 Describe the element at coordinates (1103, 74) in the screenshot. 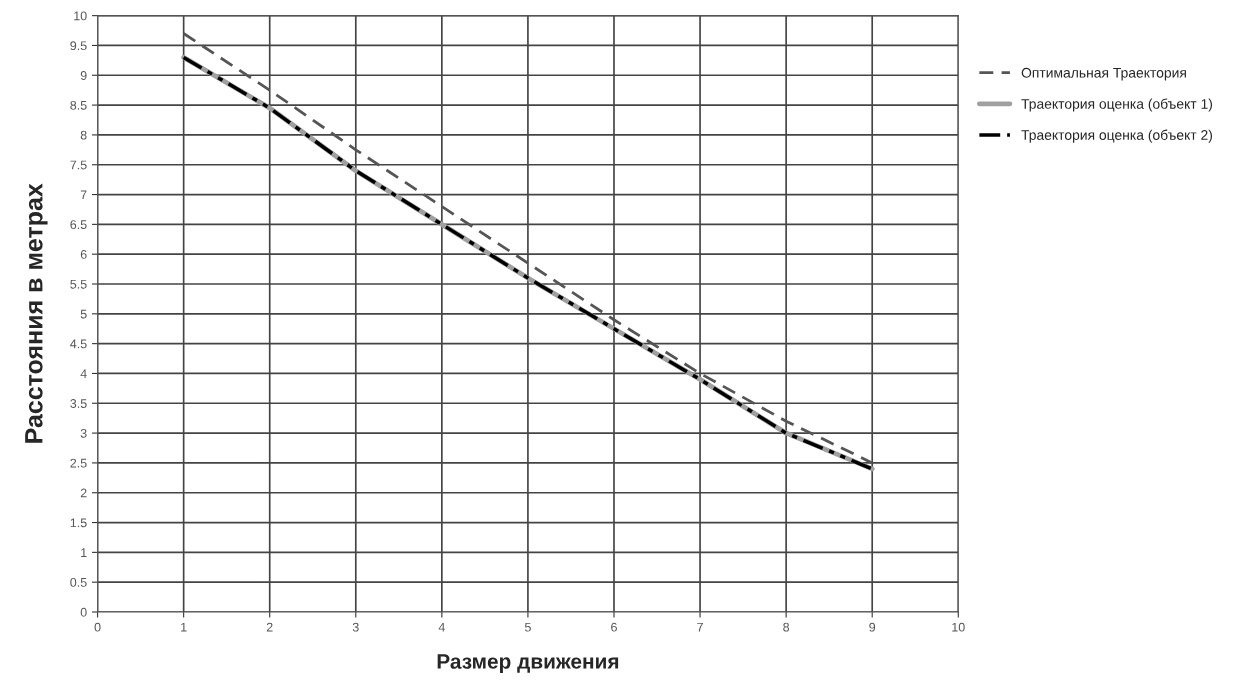

I see `legend-label: Оптимальная Траектория` at that location.